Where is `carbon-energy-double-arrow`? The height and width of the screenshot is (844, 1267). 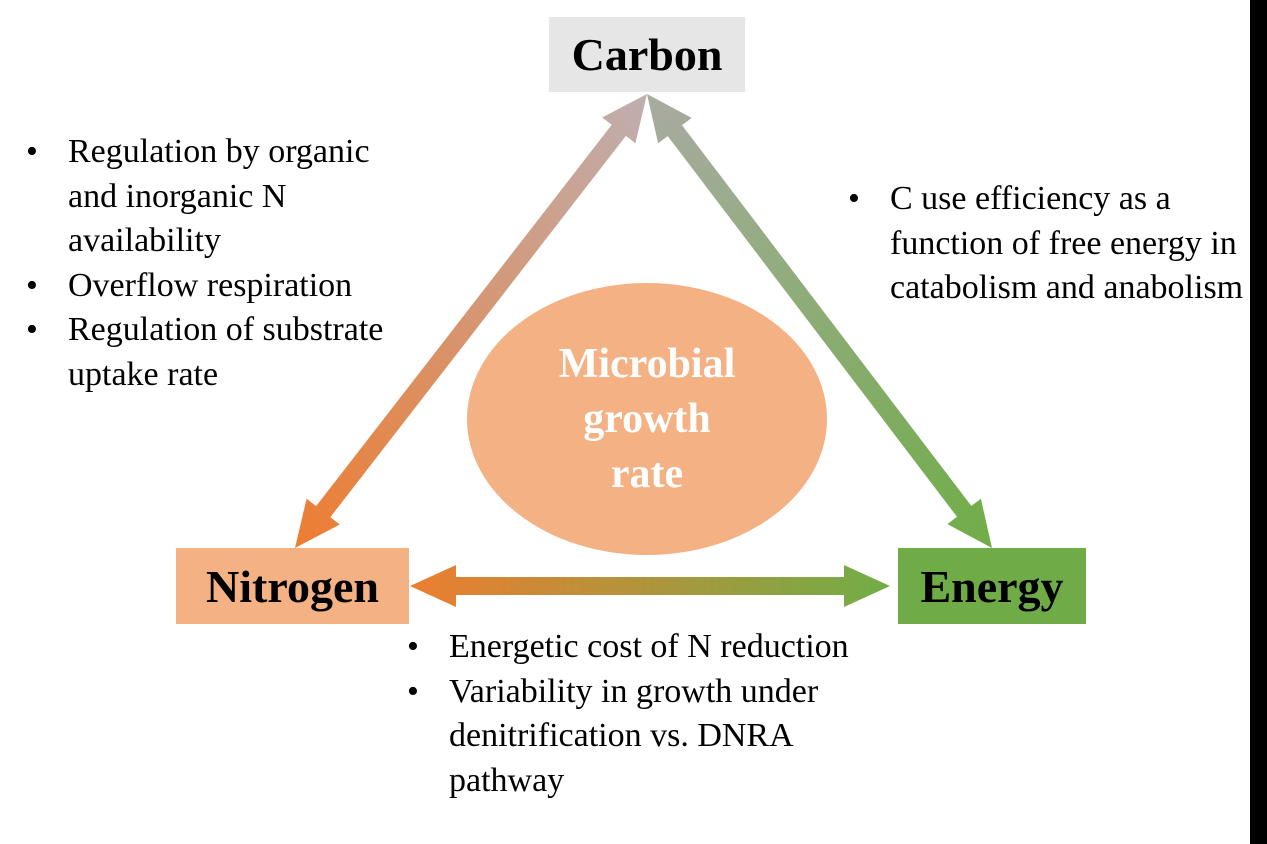 carbon-energy-double-arrow is located at coordinates (819, 321).